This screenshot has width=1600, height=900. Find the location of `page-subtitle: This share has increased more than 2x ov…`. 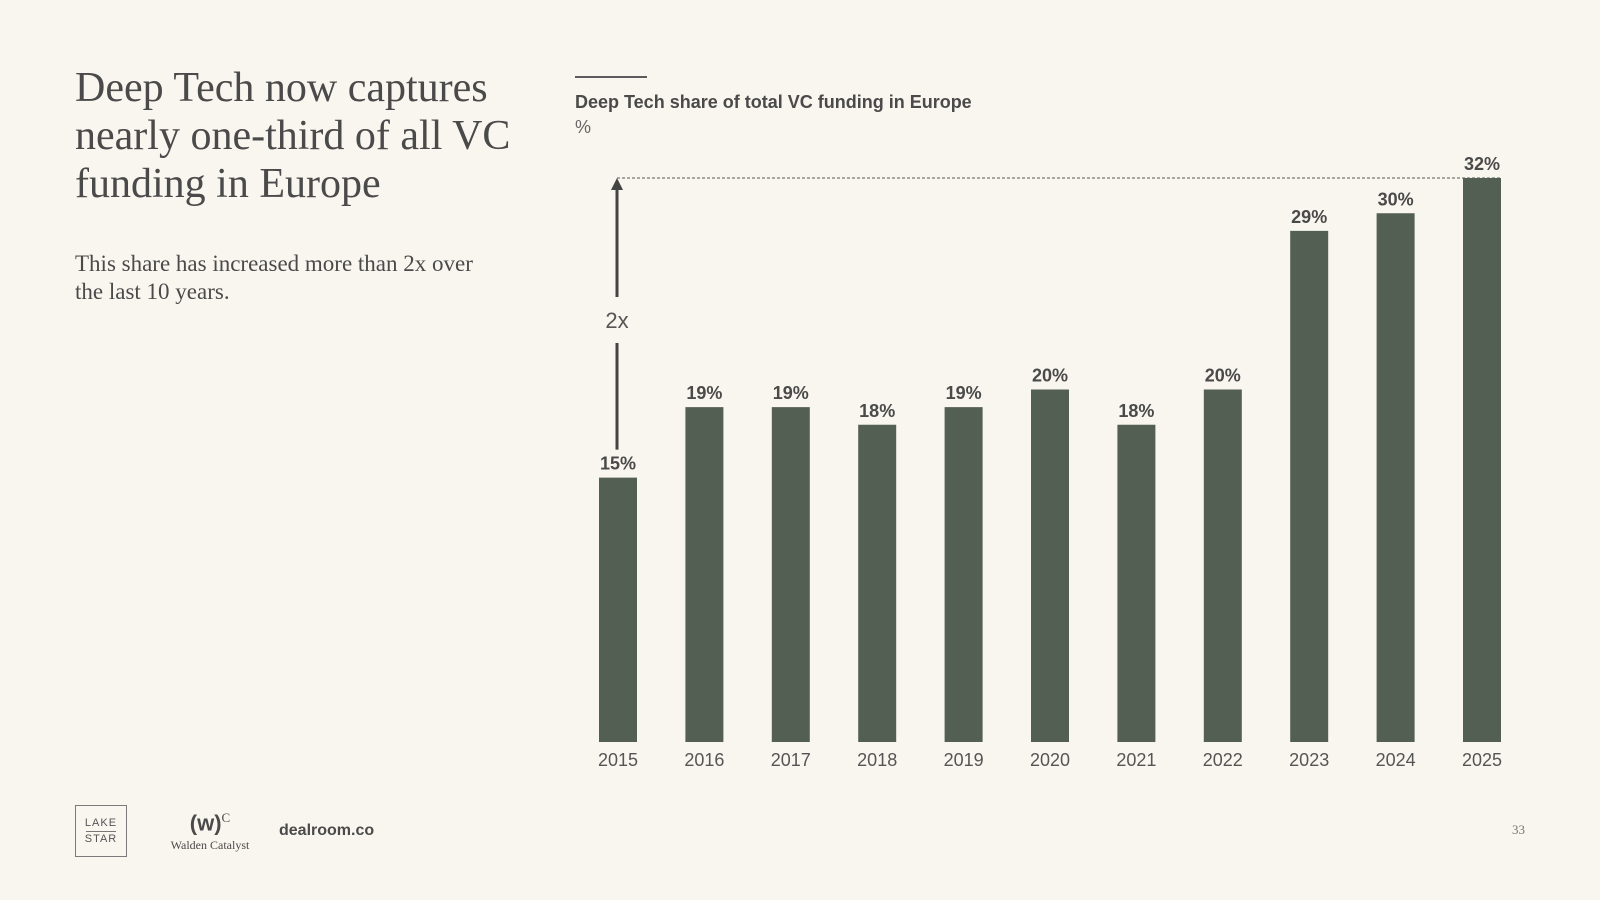

page-subtitle: This share has increased more than 2x ov… is located at coordinates (274, 277).